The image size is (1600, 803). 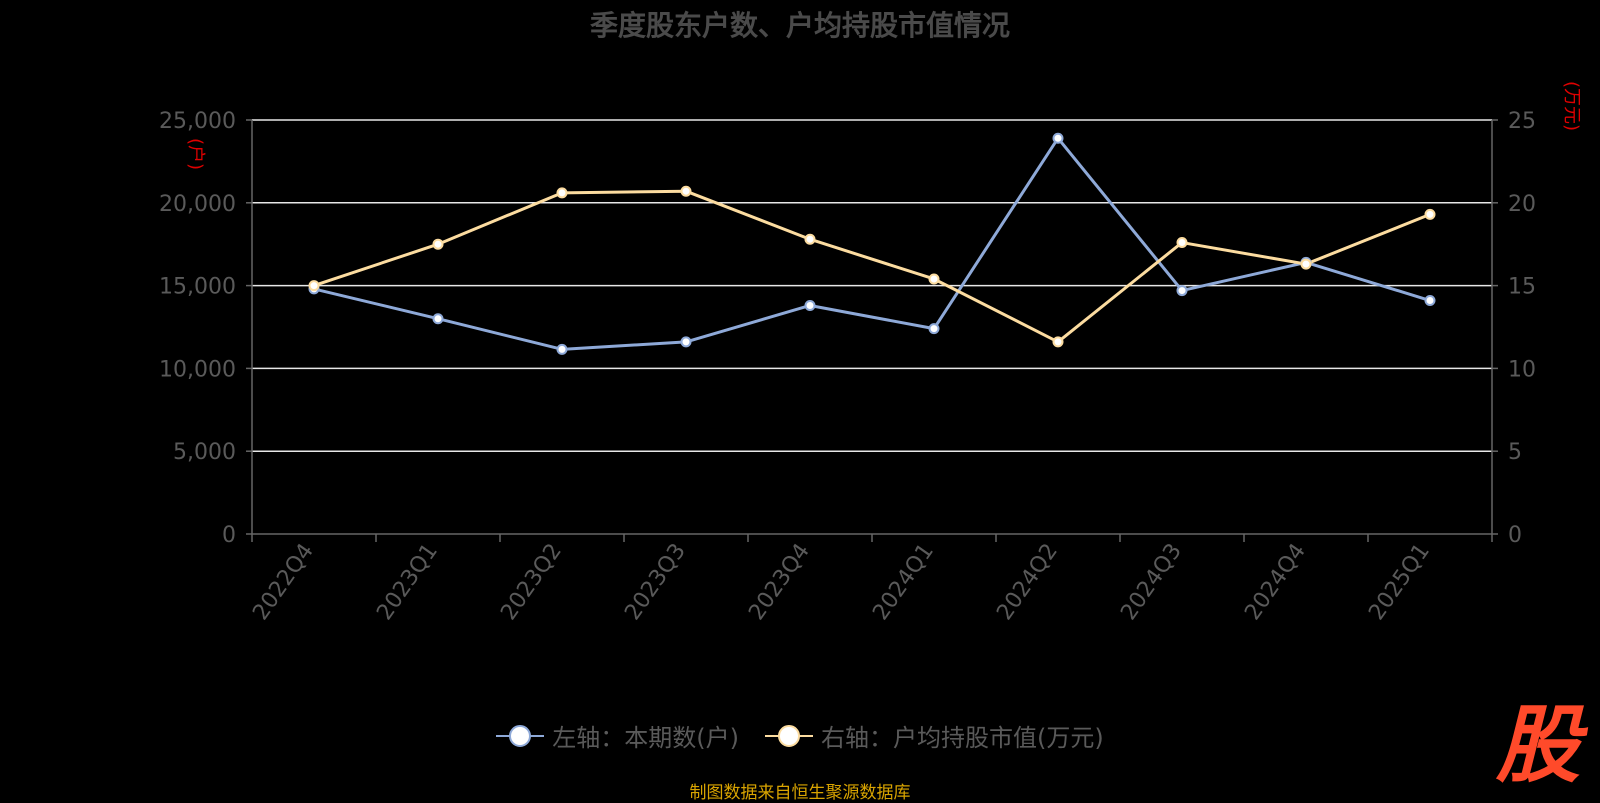 I want to click on x-tick-label: 2022Q4, so click(x=283, y=582).